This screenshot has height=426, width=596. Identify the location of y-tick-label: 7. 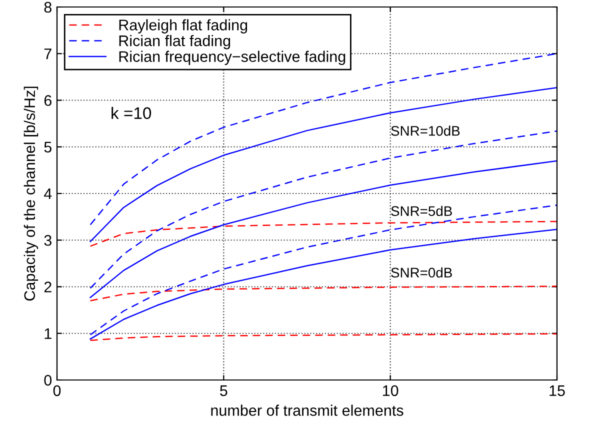
(48, 54).